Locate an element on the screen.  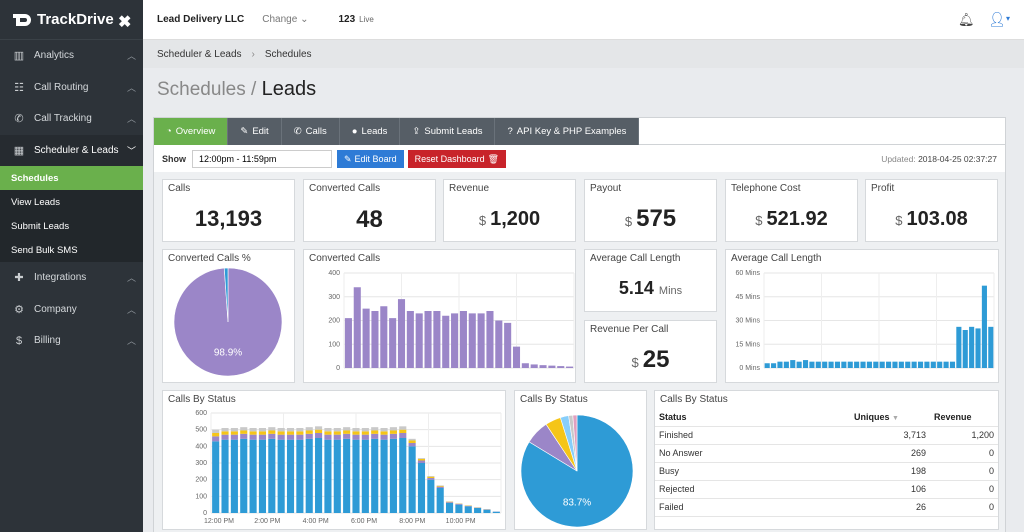
sidebar-item-label: Call Tracking is located at coordinates (63, 119).